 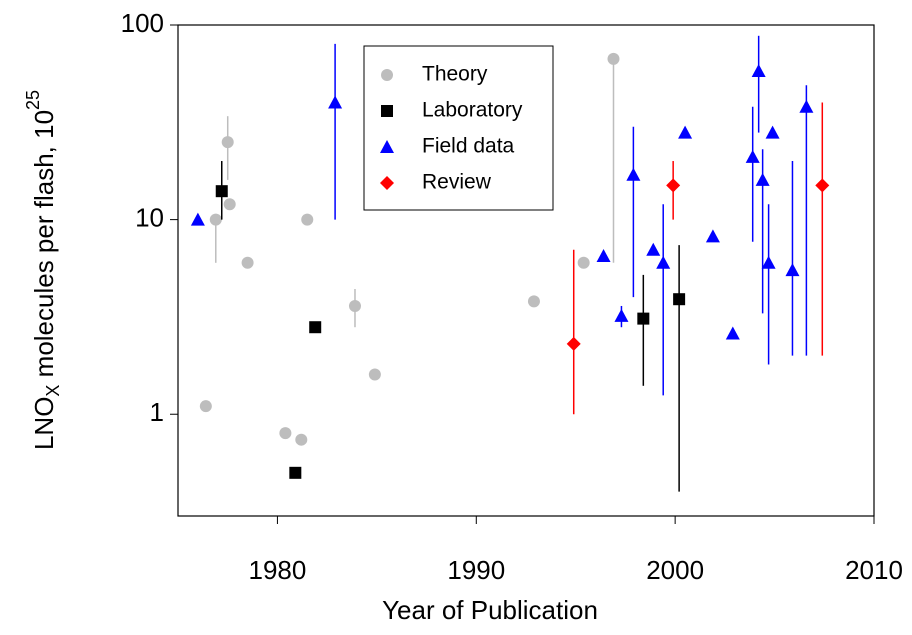 What do you see at coordinates (468, 146) in the screenshot?
I see `legend-label: Field data` at bounding box center [468, 146].